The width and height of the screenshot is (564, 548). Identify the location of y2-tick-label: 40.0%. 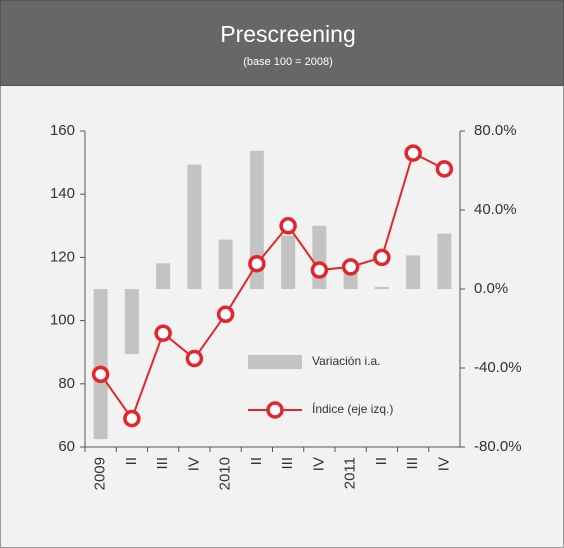
(495, 209).